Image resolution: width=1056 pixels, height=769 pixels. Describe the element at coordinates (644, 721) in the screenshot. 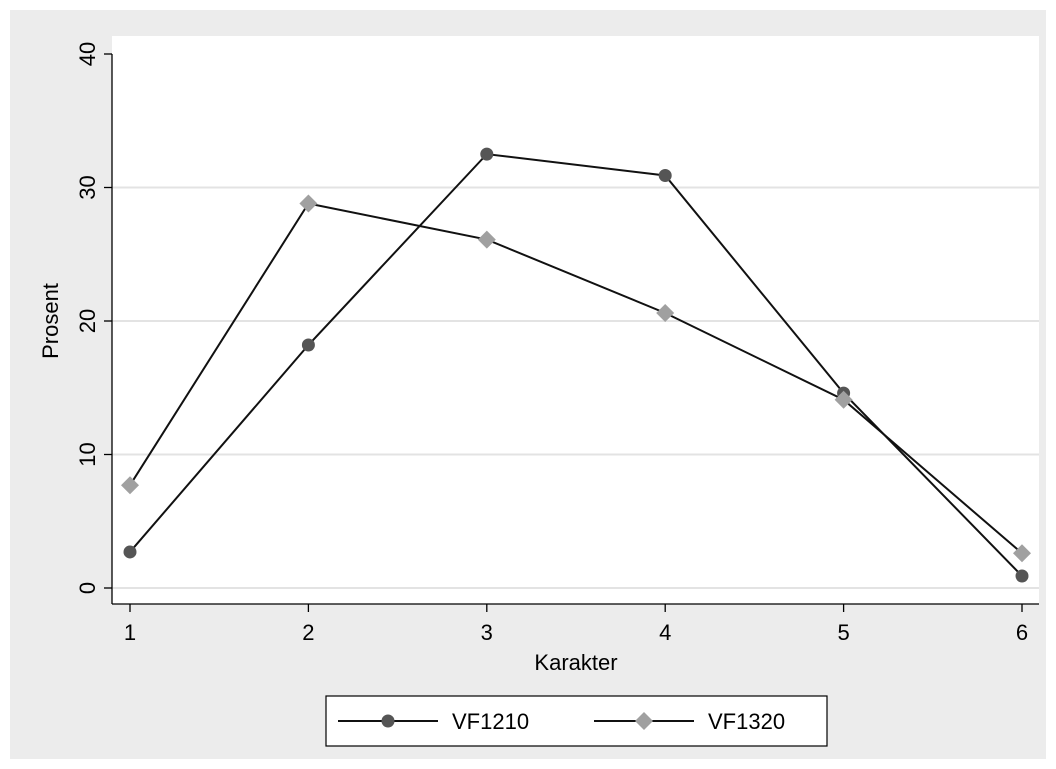

I see `legend-marker-VF1320` at that location.